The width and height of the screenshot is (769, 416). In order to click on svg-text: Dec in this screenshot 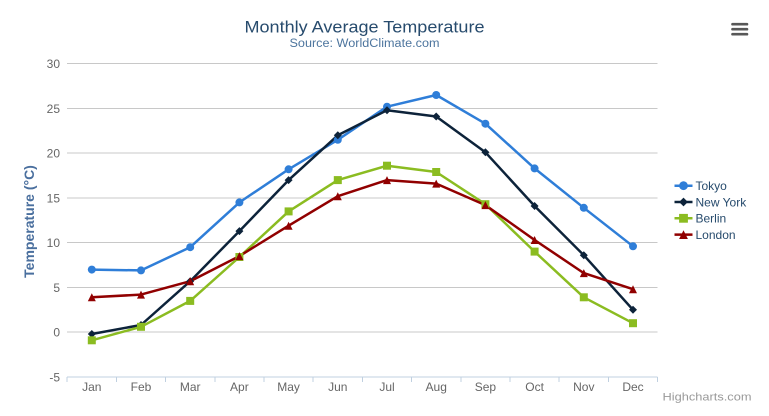, I will do `click(632, 387)`.